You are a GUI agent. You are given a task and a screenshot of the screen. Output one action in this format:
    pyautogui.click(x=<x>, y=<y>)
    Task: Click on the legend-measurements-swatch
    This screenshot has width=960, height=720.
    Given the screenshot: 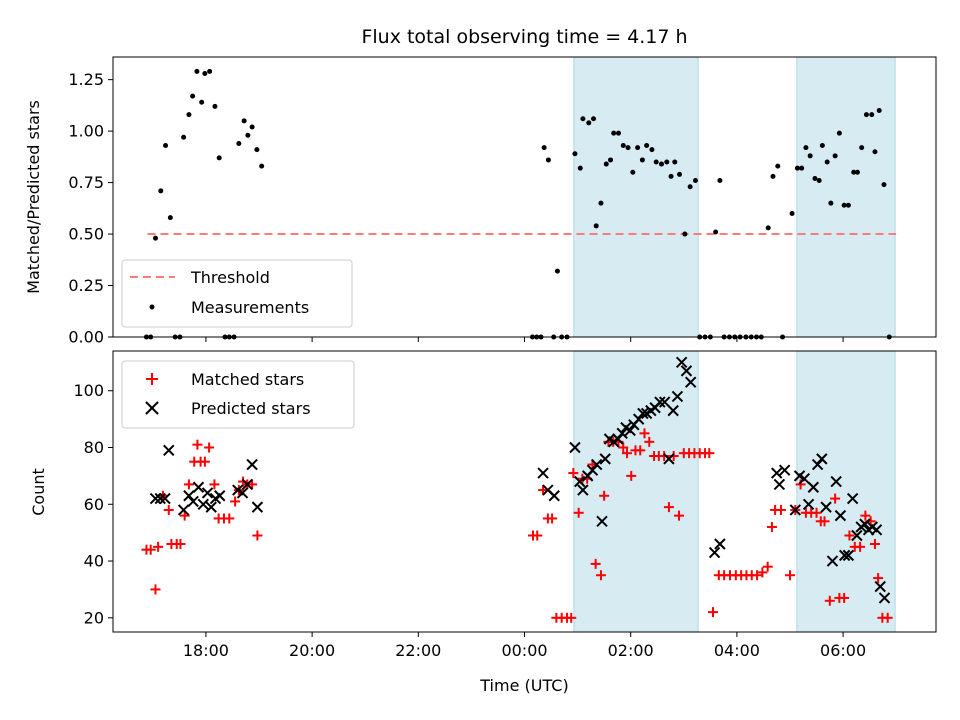 What is the action you would take?
    pyautogui.click(x=152, y=307)
    